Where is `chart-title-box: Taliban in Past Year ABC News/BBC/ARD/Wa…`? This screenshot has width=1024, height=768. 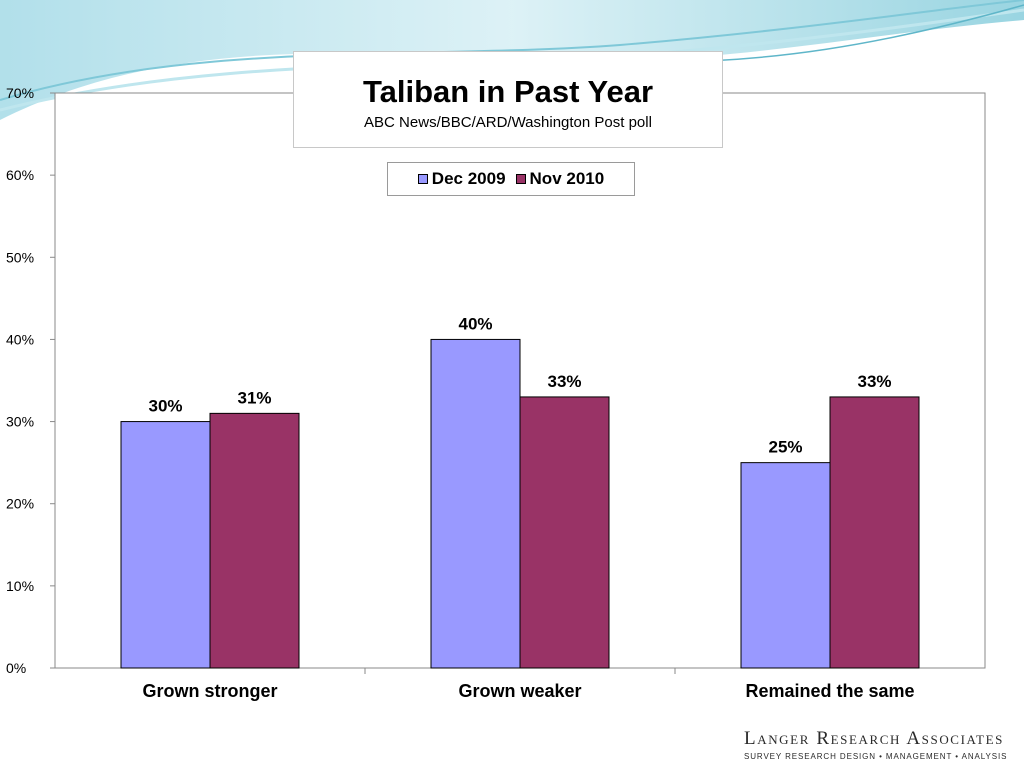
chart-title-box: Taliban in Past Year ABC News/BBC/ARD/Wa… is located at coordinates (508, 99).